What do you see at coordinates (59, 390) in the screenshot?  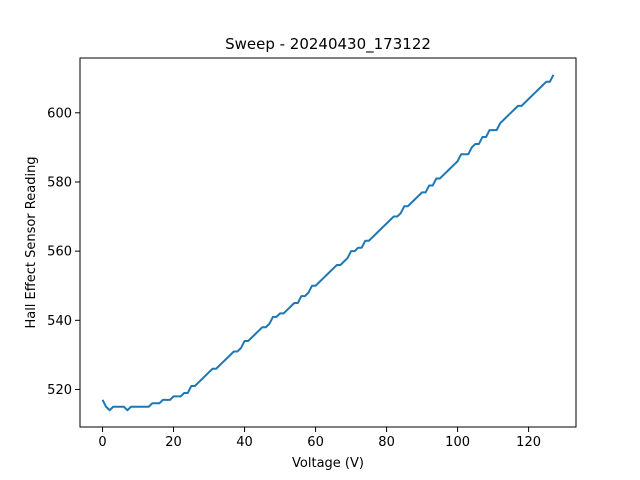 I see `y-tick-label: 520` at bounding box center [59, 390].